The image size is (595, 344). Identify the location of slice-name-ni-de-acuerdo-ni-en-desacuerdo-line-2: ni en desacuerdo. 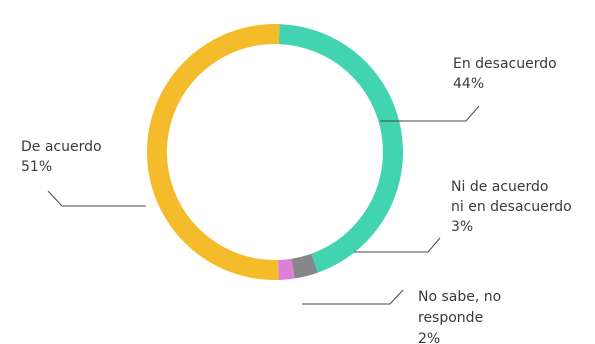
(511, 207).